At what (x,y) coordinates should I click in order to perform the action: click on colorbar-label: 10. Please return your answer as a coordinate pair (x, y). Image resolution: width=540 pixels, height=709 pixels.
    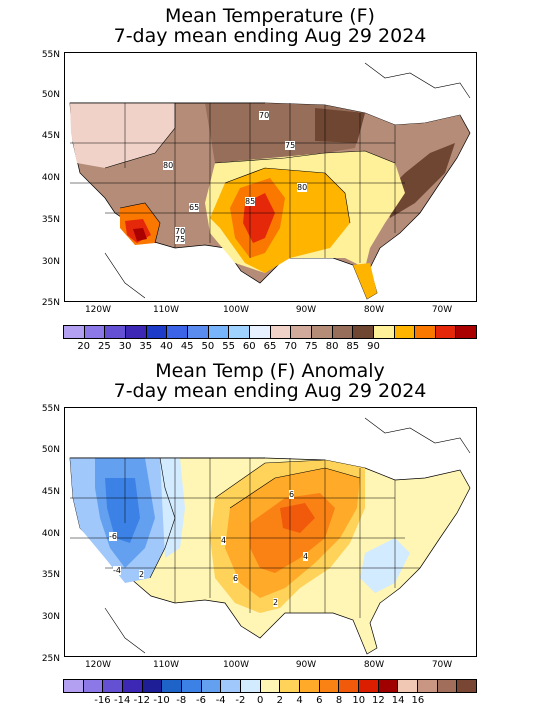
    Looking at the image, I should click on (359, 700).